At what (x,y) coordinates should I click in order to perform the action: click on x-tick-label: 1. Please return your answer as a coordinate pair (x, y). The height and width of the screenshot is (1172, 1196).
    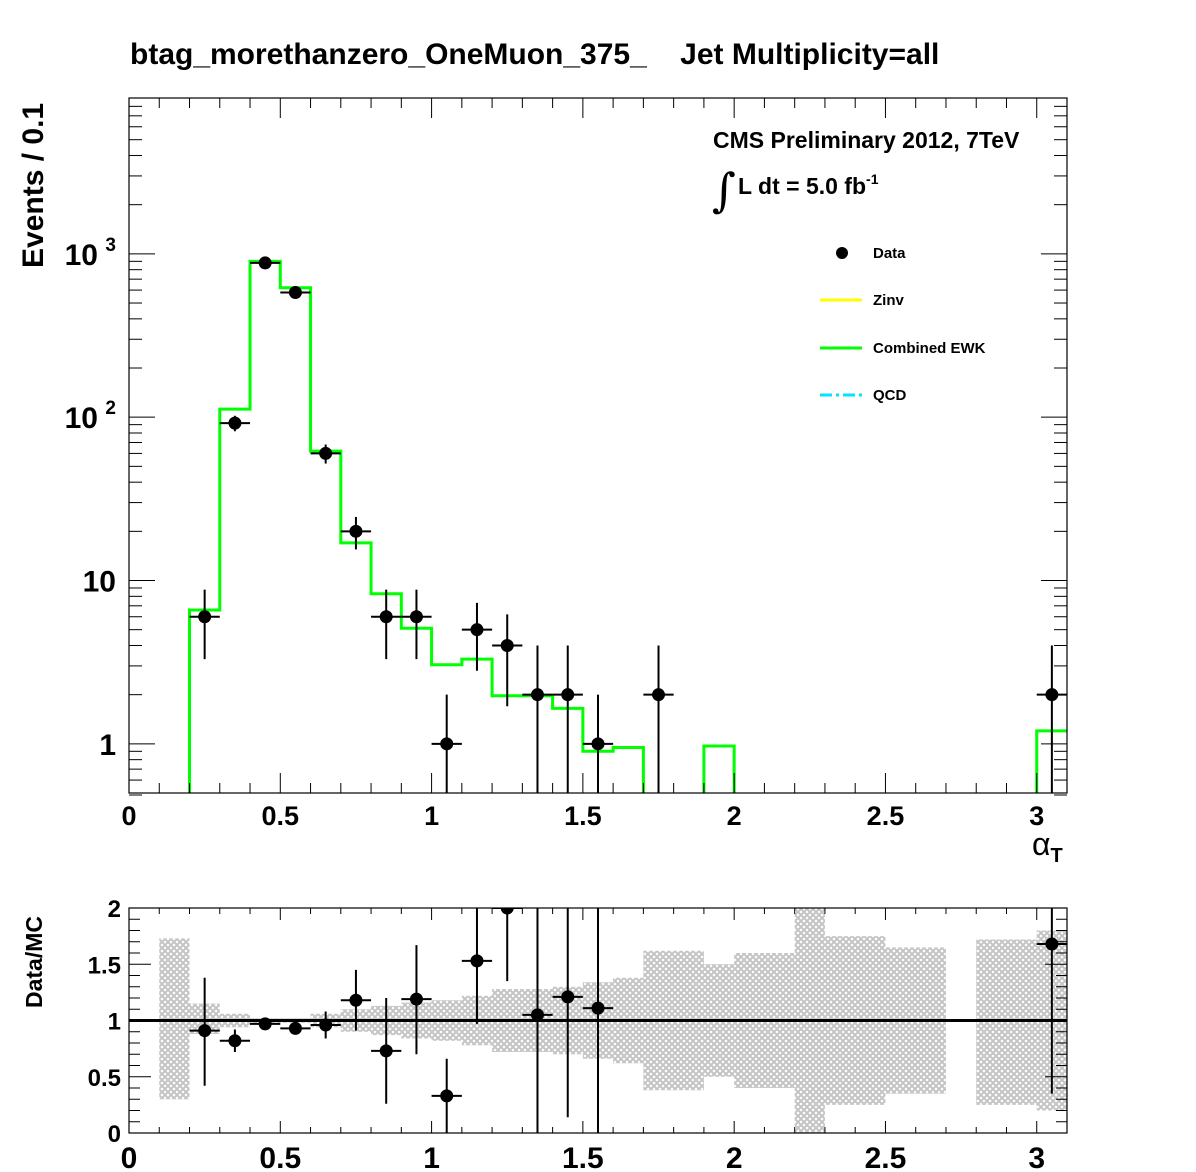
    Looking at the image, I should click on (431, 816).